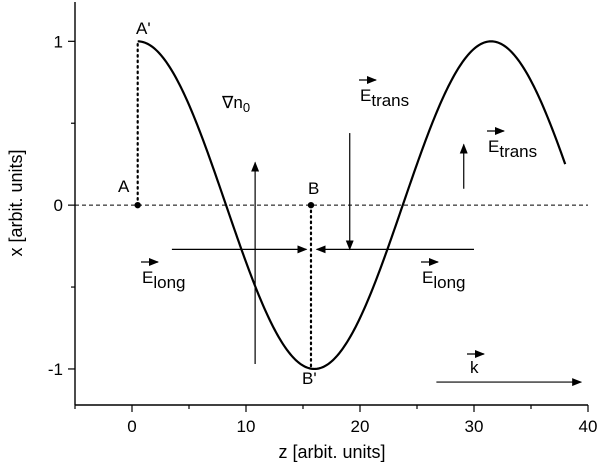  What do you see at coordinates (235, 104) in the screenshot?
I see `grad-n0-label: ∇n0` at bounding box center [235, 104].